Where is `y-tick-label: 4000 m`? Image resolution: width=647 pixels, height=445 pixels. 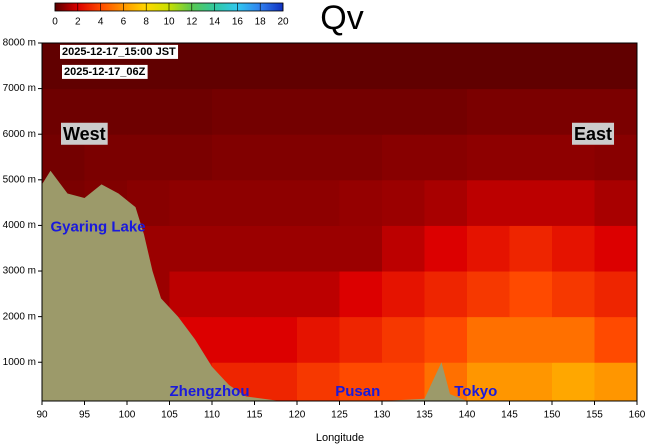
y-tick-label: 4000 m is located at coordinates (19, 225).